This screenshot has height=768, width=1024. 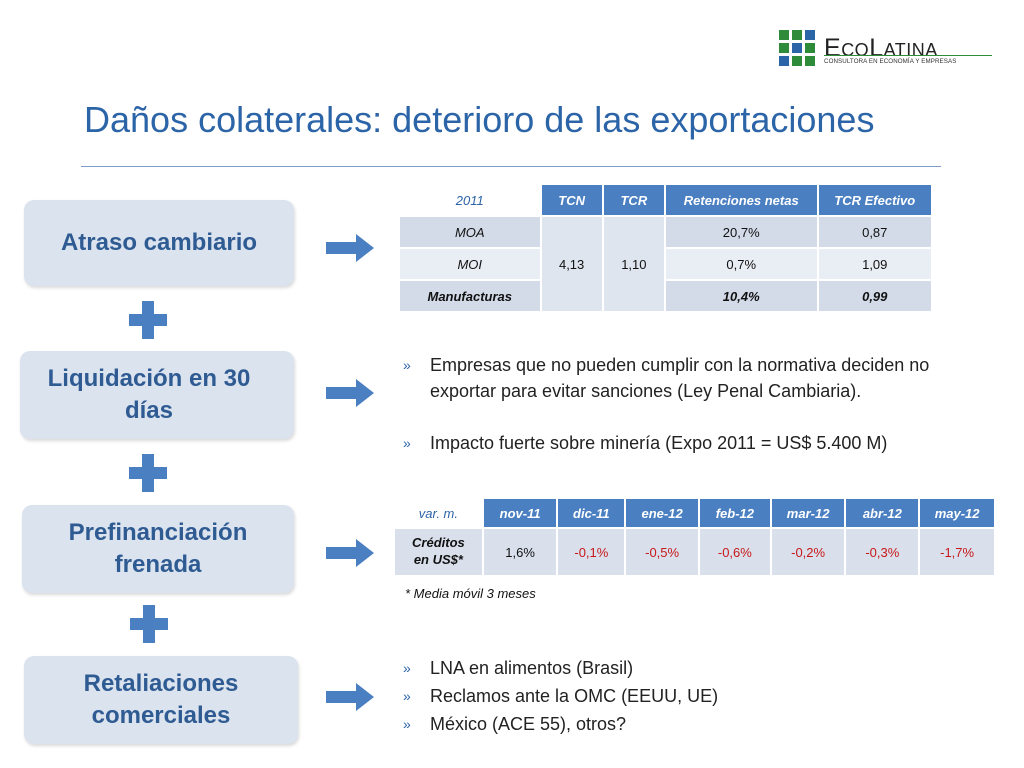 I want to click on logo-tagline: CONSULTORA EN ECONOMÍA Y EMPRESAS, so click(x=890, y=61).